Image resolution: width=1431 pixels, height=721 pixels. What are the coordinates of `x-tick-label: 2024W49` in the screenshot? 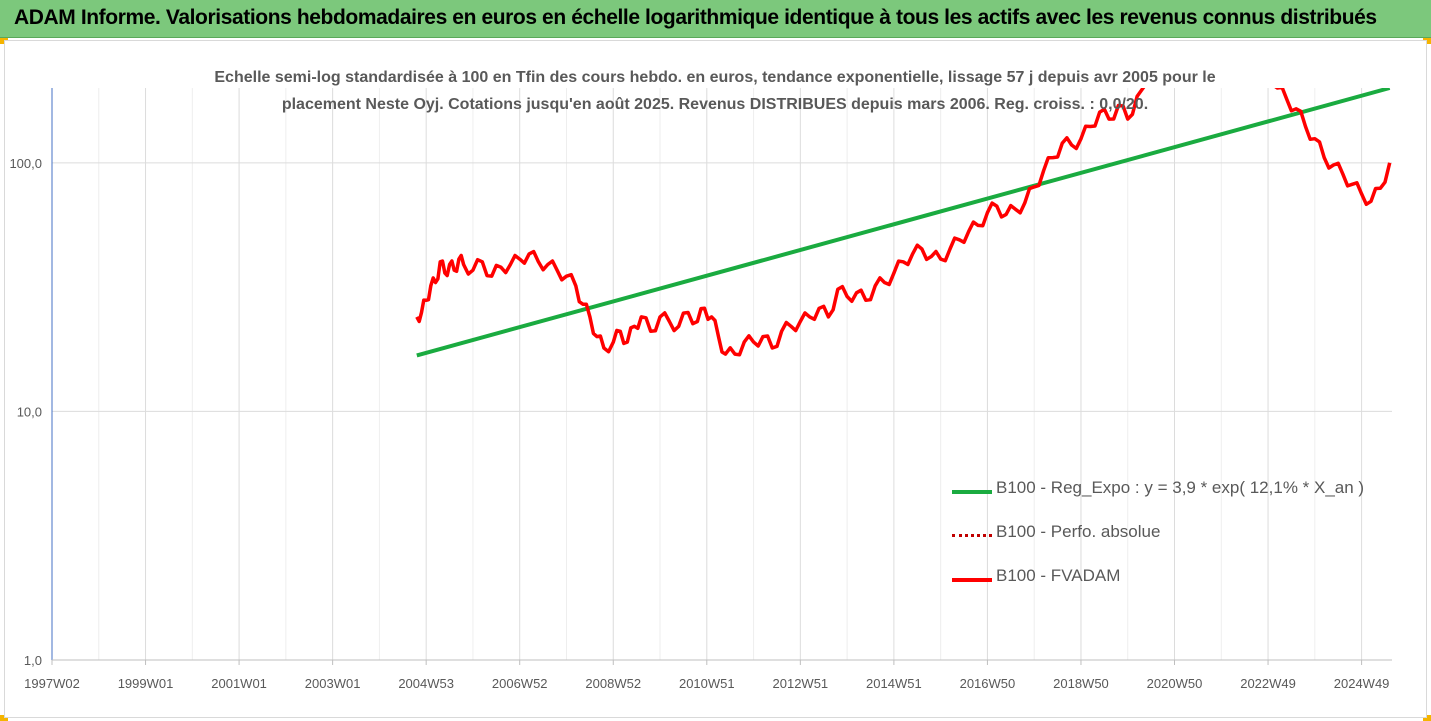 It's located at (1362, 683).